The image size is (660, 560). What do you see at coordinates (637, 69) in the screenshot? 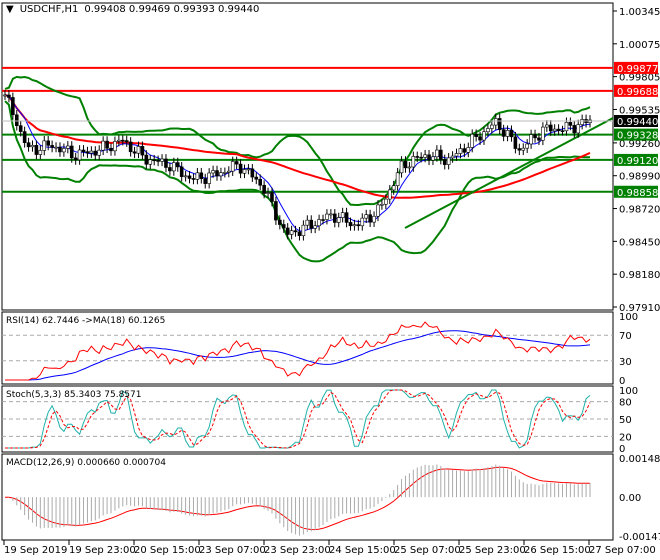
I see `level-price-label: 0.99877` at bounding box center [637, 69].